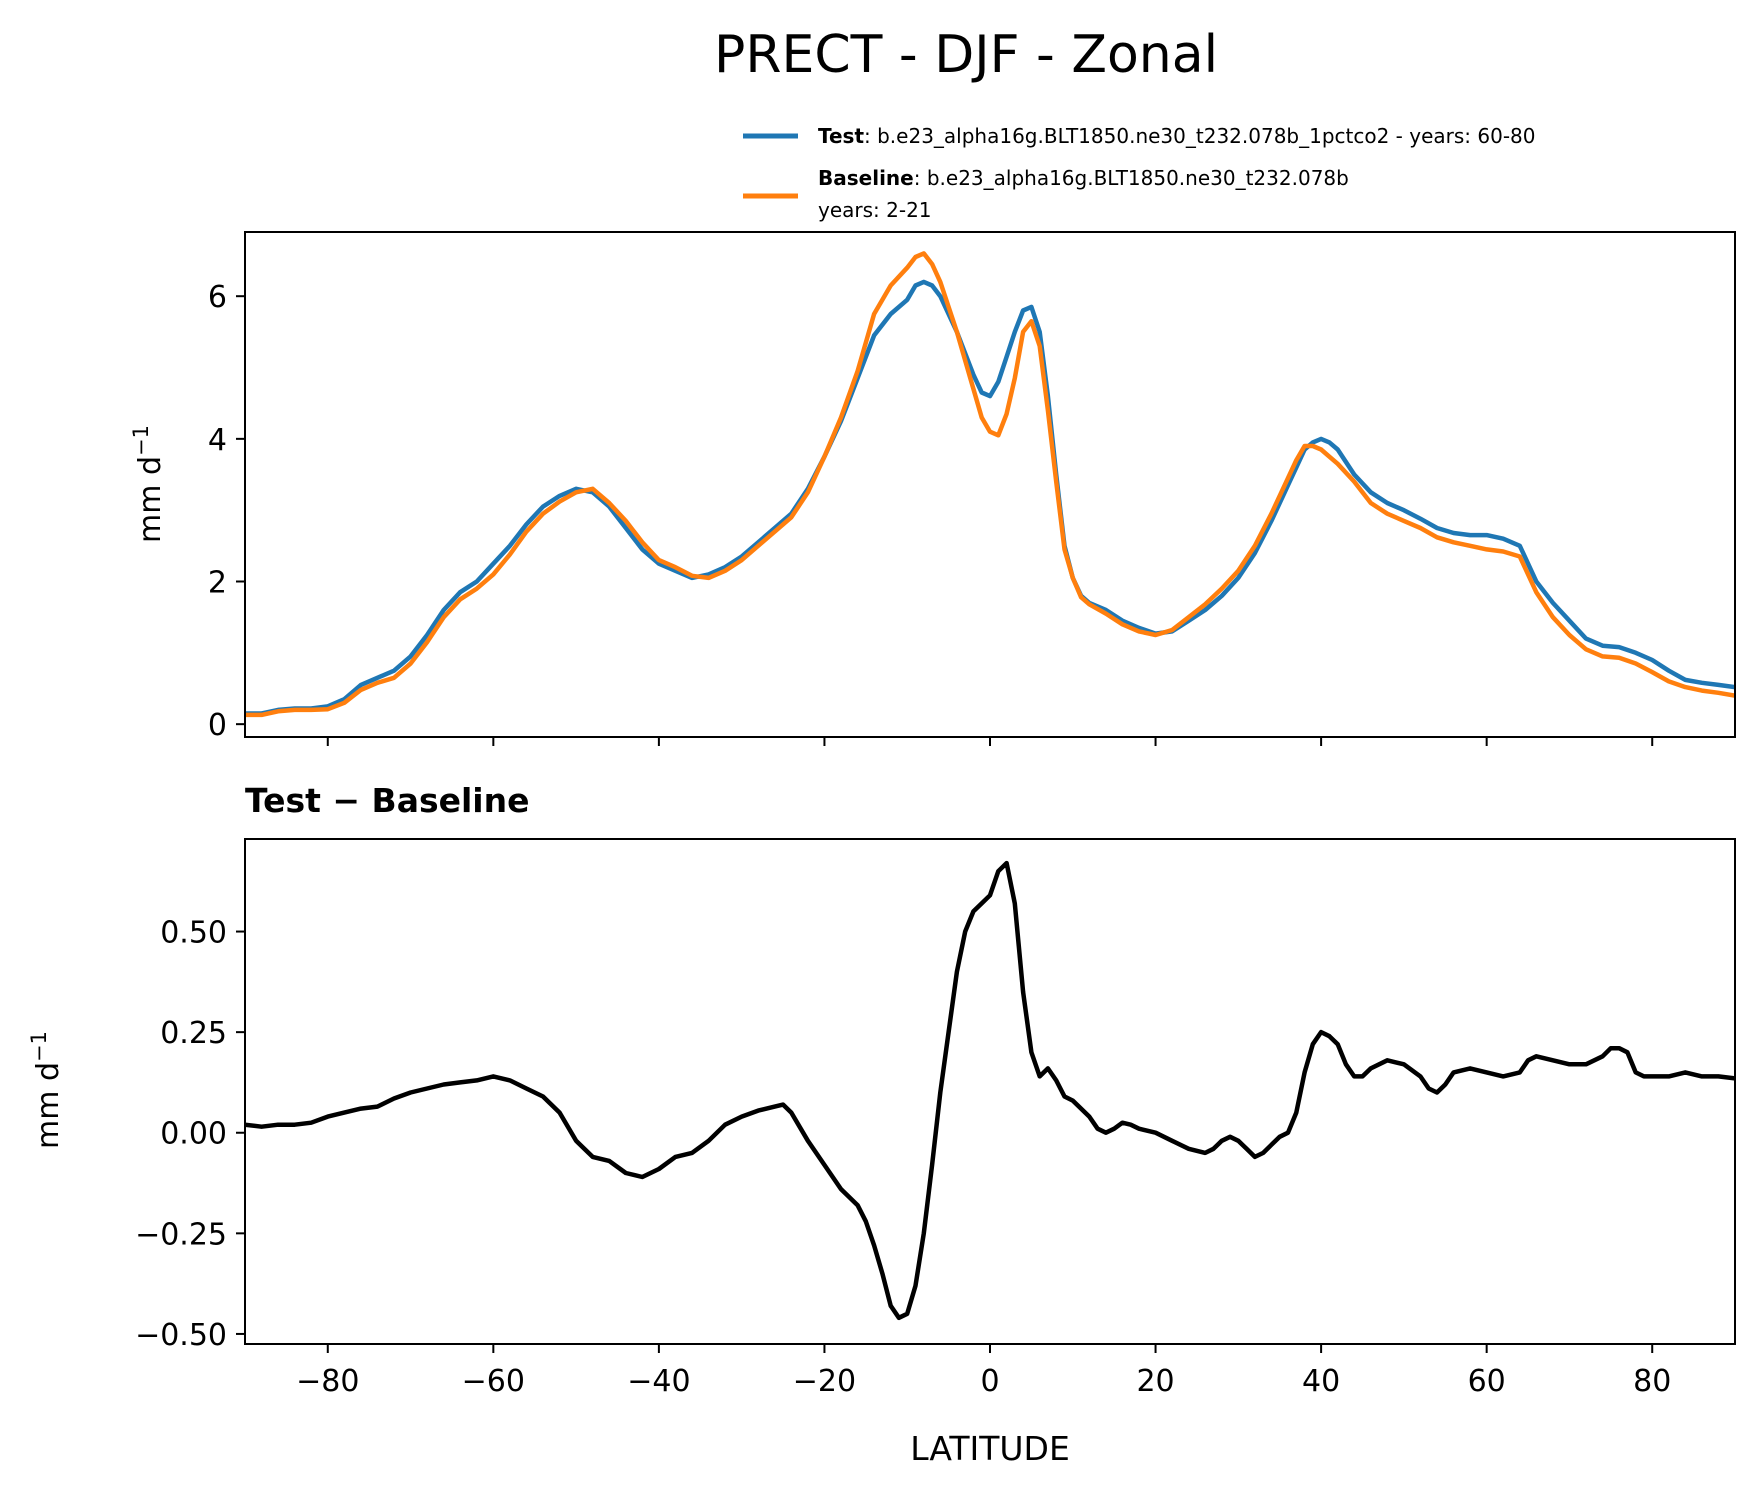 Image resolution: width=1761 pixels, height=1496 pixels. What do you see at coordinates (824, 1381) in the screenshot?
I see `bottom-xtick-label: −20` at bounding box center [824, 1381].